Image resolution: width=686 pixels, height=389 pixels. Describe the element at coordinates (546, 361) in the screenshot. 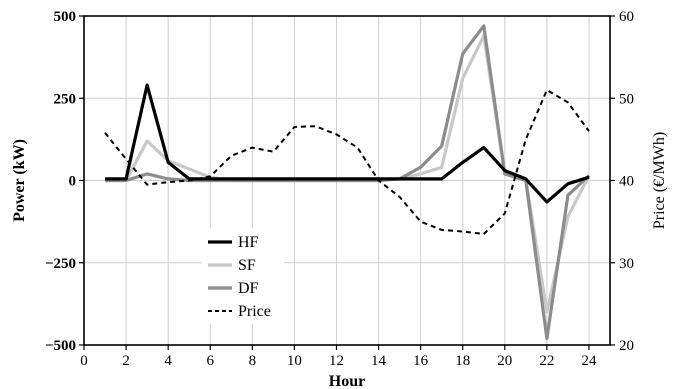

I see `x-tick-label: 22` at that location.